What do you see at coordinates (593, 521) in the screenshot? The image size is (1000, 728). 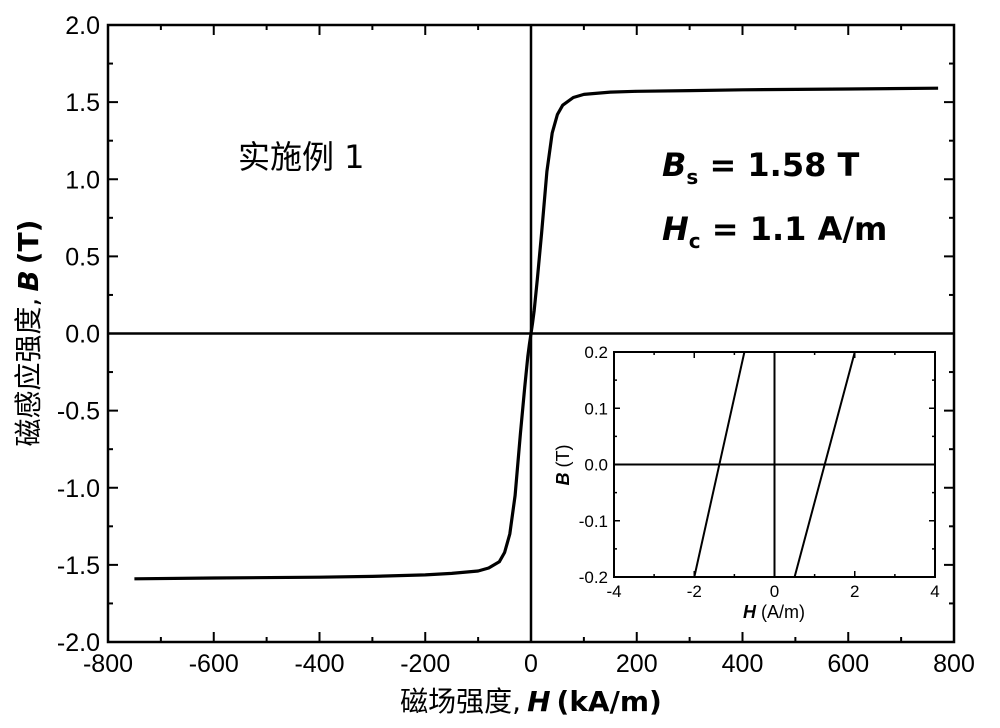 I see `inset-y-tick-label: -0.1` at bounding box center [593, 521].